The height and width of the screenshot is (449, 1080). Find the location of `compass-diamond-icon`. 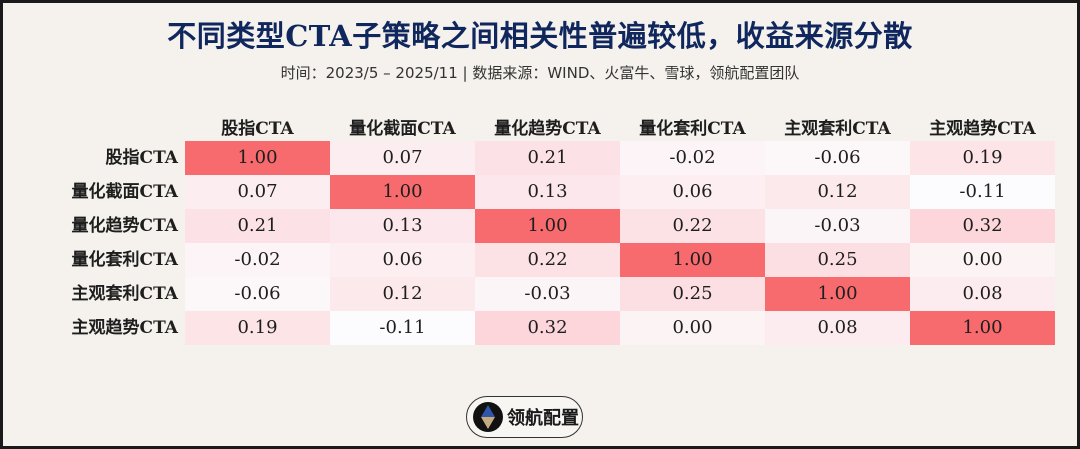

compass-diamond-icon is located at coordinates (488, 417).